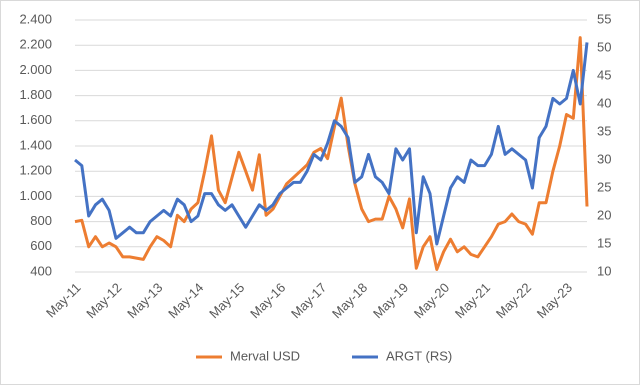  Describe the element at coordinates (604, 18) in the screenshot. I see `y2-tick-label: 55` at that location.